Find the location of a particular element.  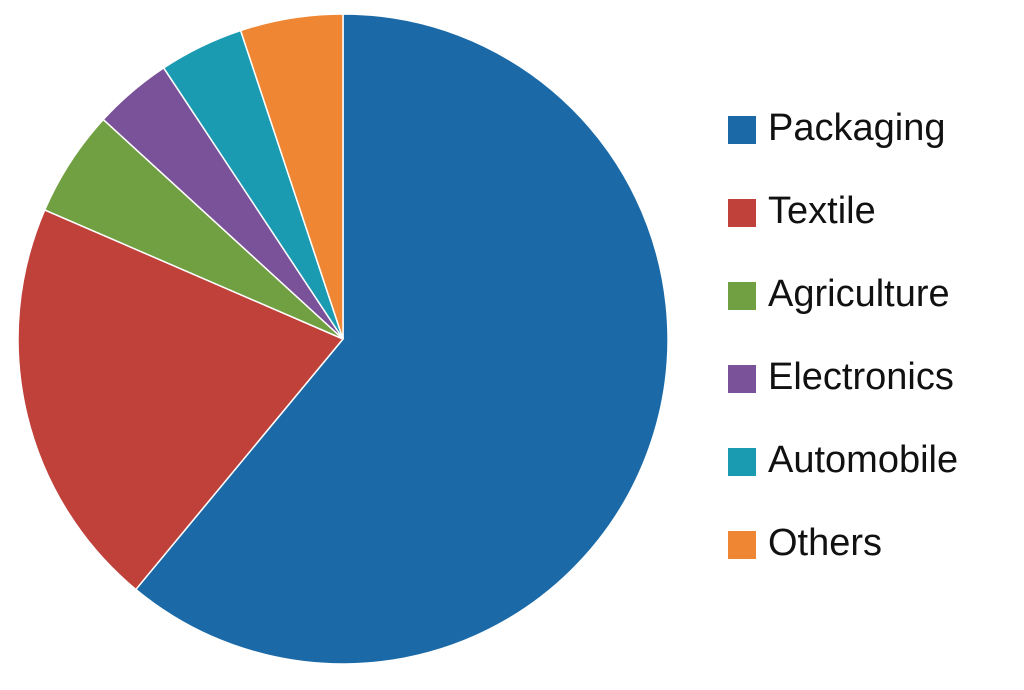

legend-label: Automobile is located at coordinates (863, 460).